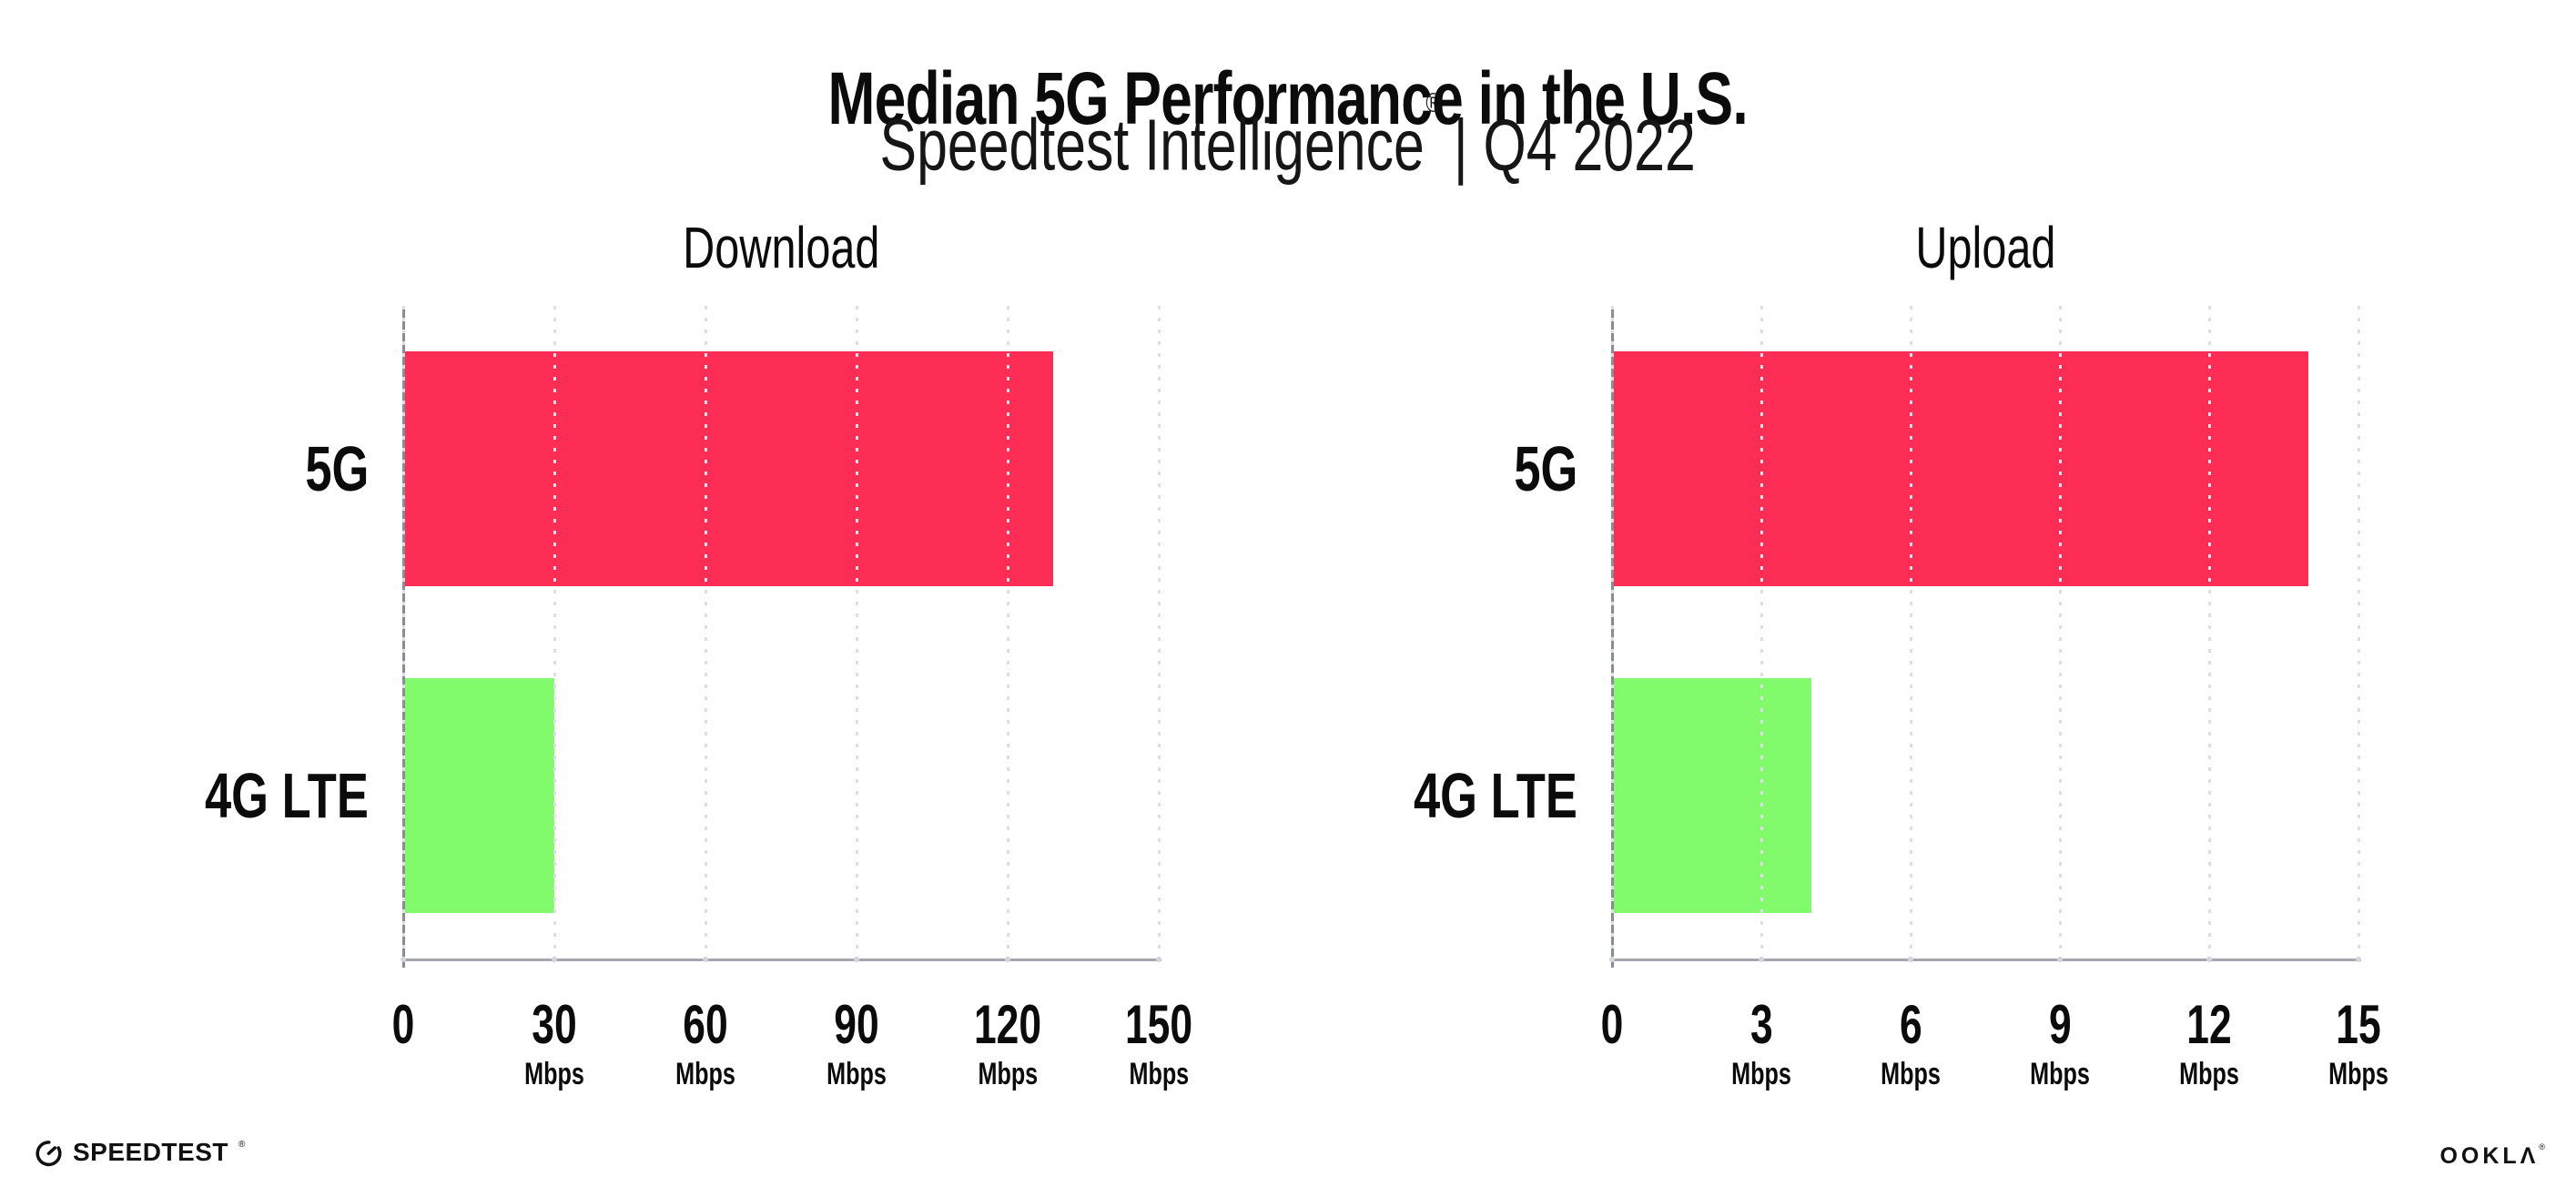  What do you see at coordinates (2358, 1043) in the screenshot?
I see `x-tick-15: 15 Mbps` at bounding box center [2358, 1043].